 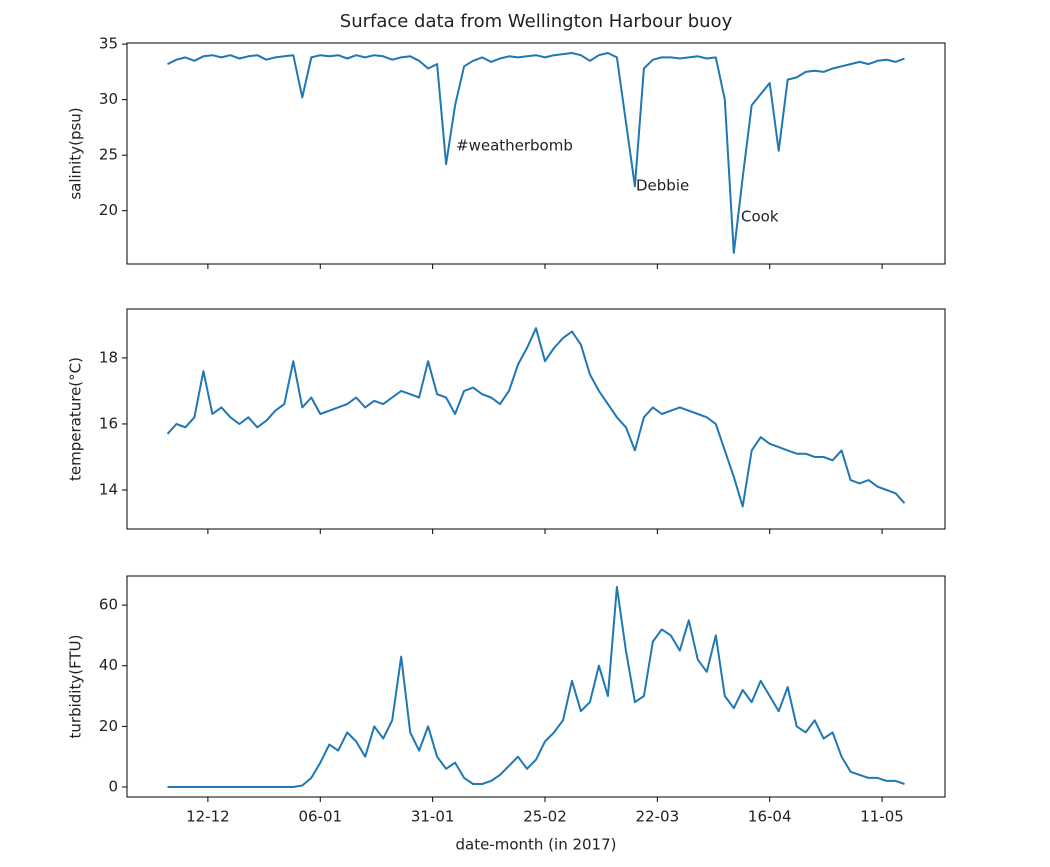 What do you see at coordinates (662, 186) in the screenshot?
I see `annotation: Debbie` at bounding box center [662, 186].